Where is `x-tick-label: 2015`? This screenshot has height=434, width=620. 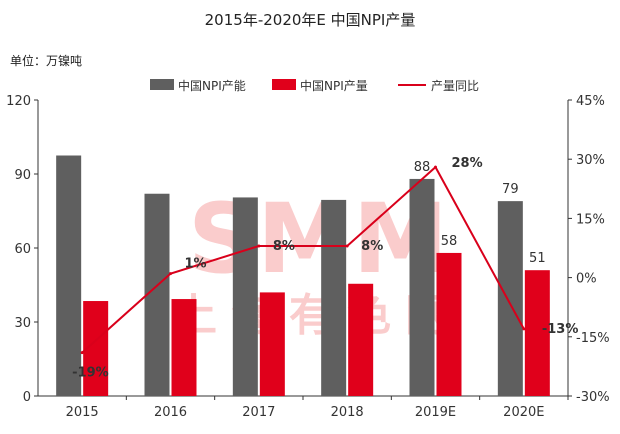 x-tick-label: 2015 is located at coordinates (82, 412).